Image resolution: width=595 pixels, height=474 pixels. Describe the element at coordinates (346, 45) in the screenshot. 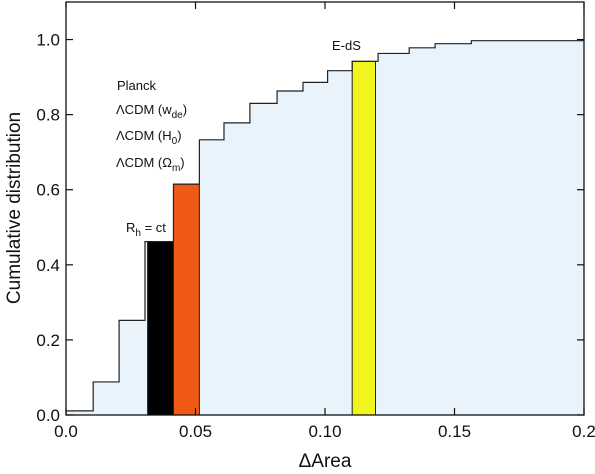

I see `eds-label: E-dS` at that location.